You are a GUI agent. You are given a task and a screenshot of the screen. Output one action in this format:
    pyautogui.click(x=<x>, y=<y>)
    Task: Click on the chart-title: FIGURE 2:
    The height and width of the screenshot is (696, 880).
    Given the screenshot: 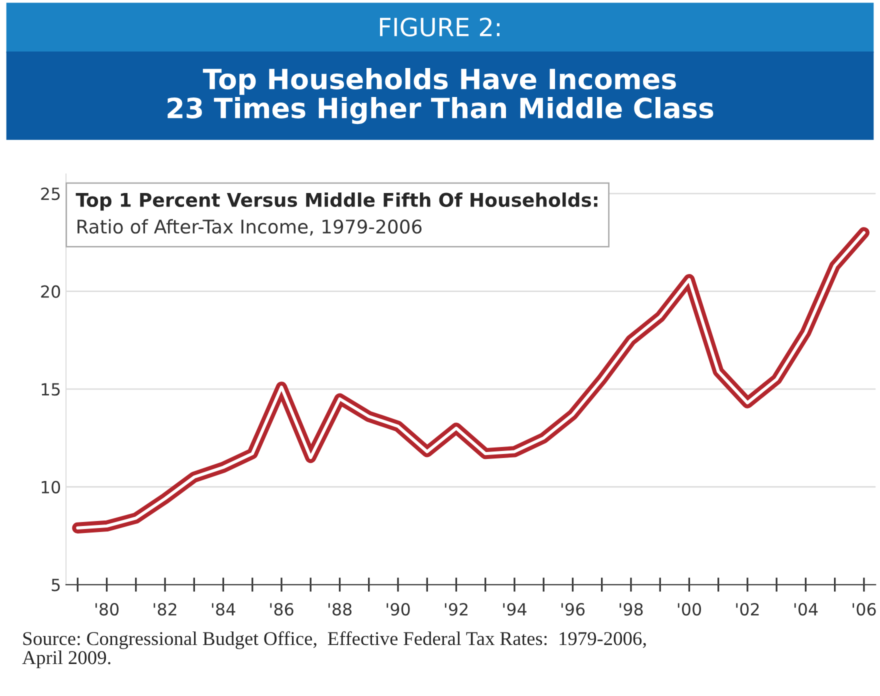 What is the action you would take?
    pyautogui.click(x=440, y=27)
    